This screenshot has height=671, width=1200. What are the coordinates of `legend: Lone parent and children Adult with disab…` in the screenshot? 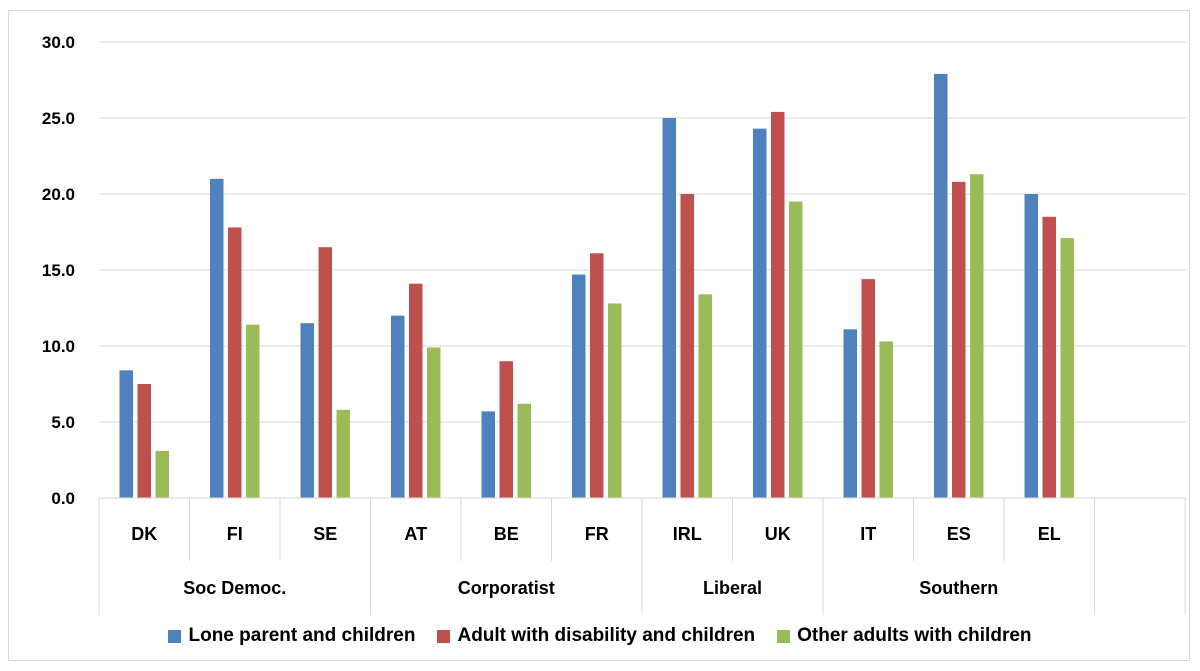 It's located at (600, 636).